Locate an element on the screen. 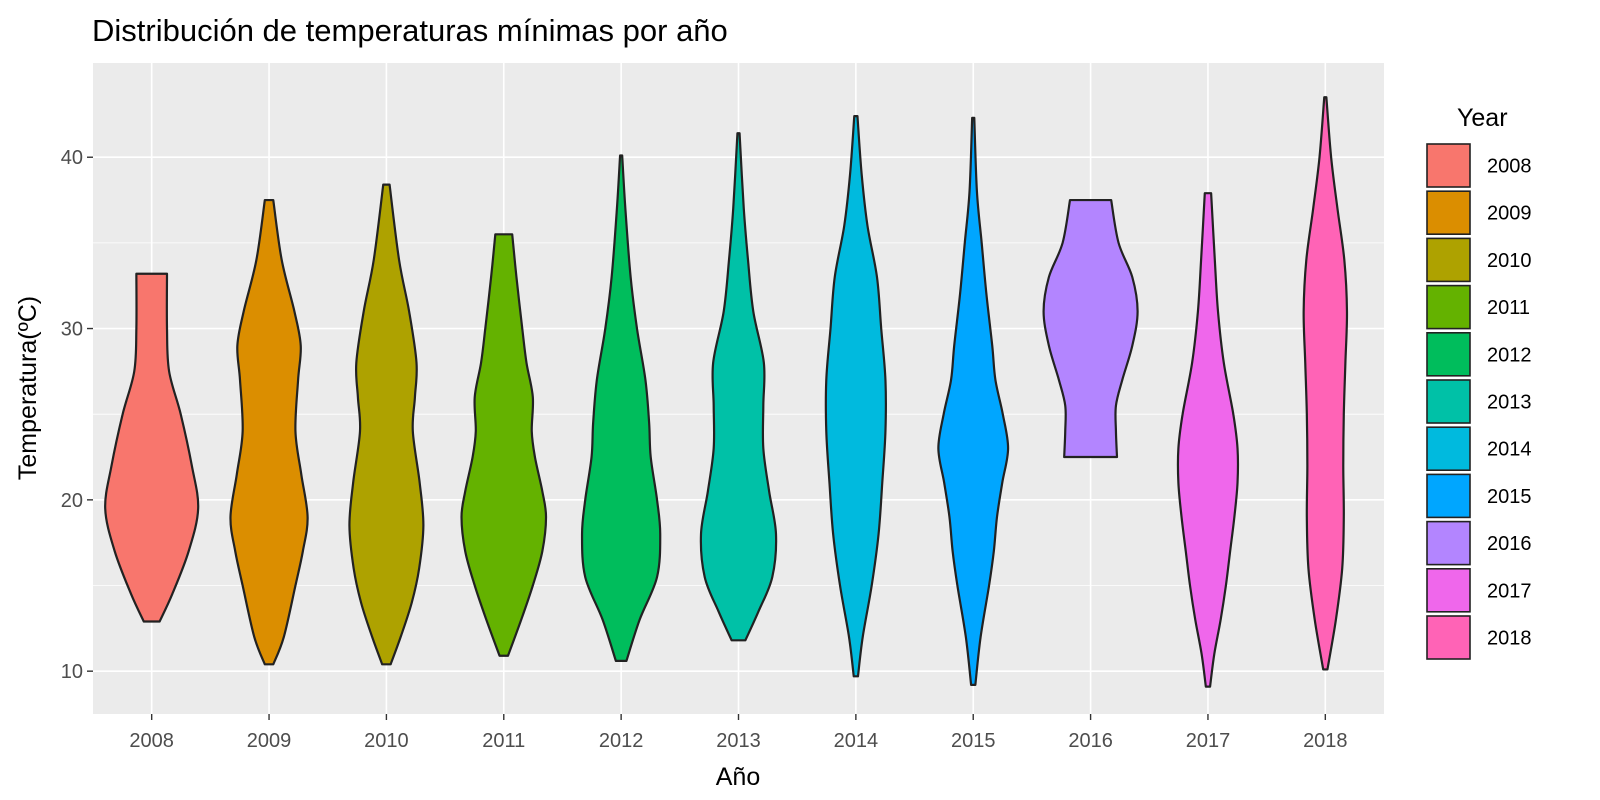 The height and width of the screenshot is (800, 1600). y-tick-label: 40 is located at coordinates (72, 158).